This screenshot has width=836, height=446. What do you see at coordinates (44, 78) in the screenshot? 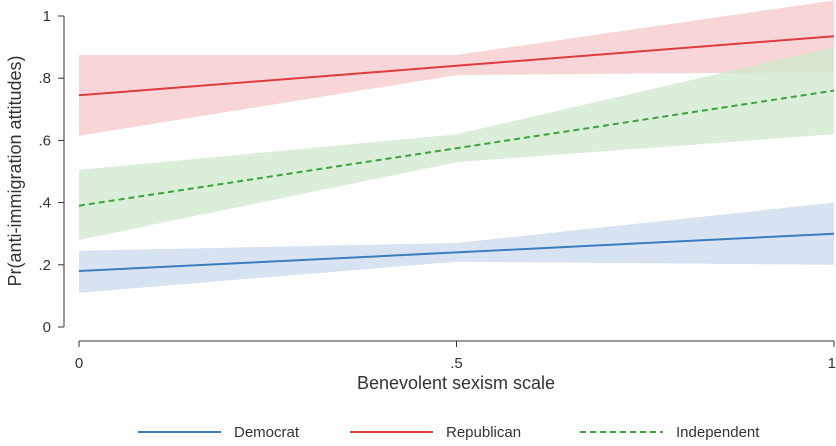
I see `y-tick-label: .8` at bounding box center [44, 78].